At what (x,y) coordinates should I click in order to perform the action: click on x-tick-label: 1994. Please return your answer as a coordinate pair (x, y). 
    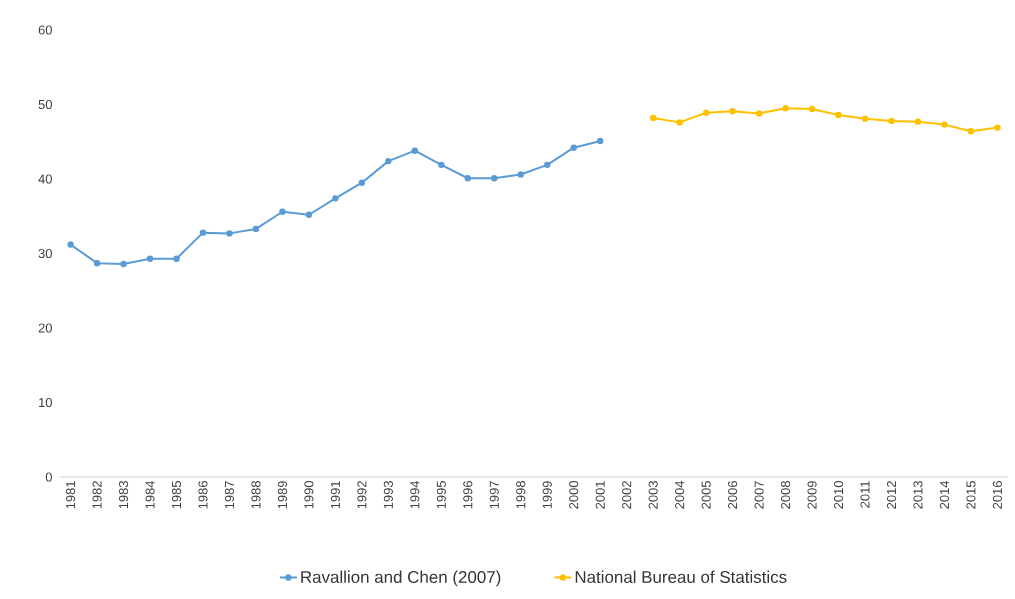
    Looking at the image, I should click on (415, 494).